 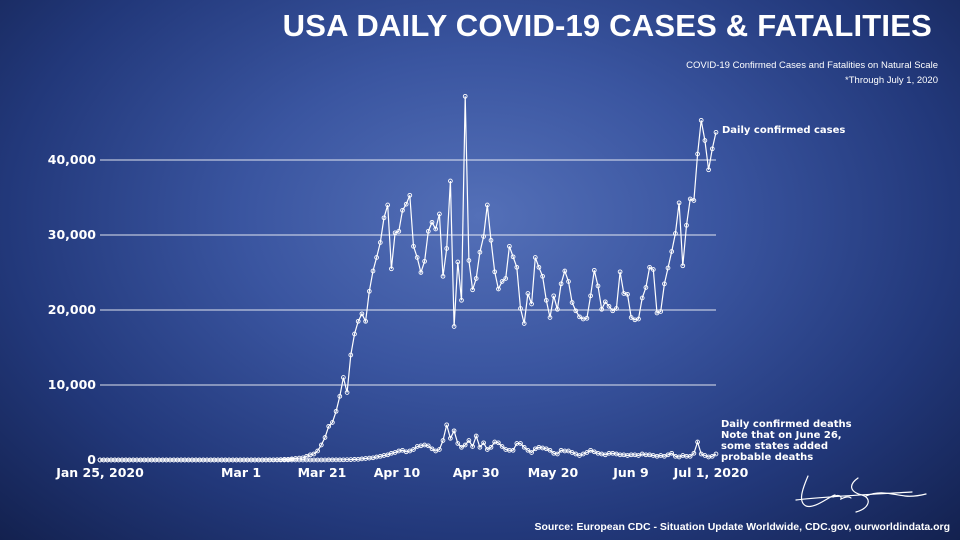 I want to click on x-tick-label: Jun 9, so click(x=630, y=472).